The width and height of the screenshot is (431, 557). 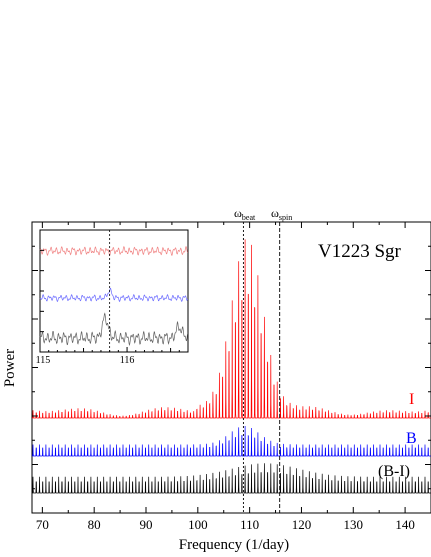 I want to click on marker-label-spin: ωspin, so click(x=281, y=214).